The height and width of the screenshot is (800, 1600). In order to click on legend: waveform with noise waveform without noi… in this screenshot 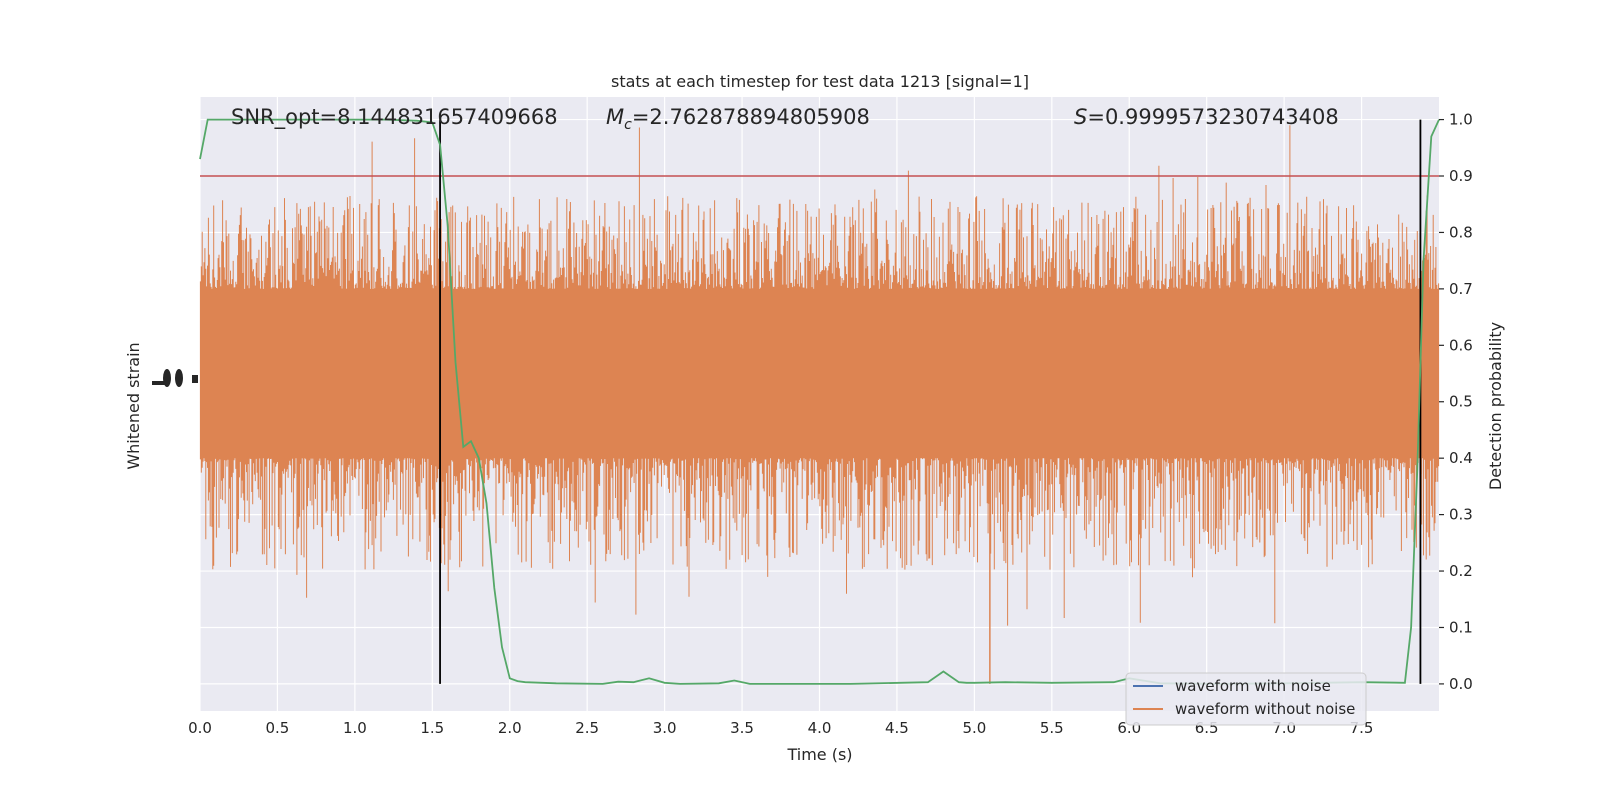, I will do `click(1246, 699)`.